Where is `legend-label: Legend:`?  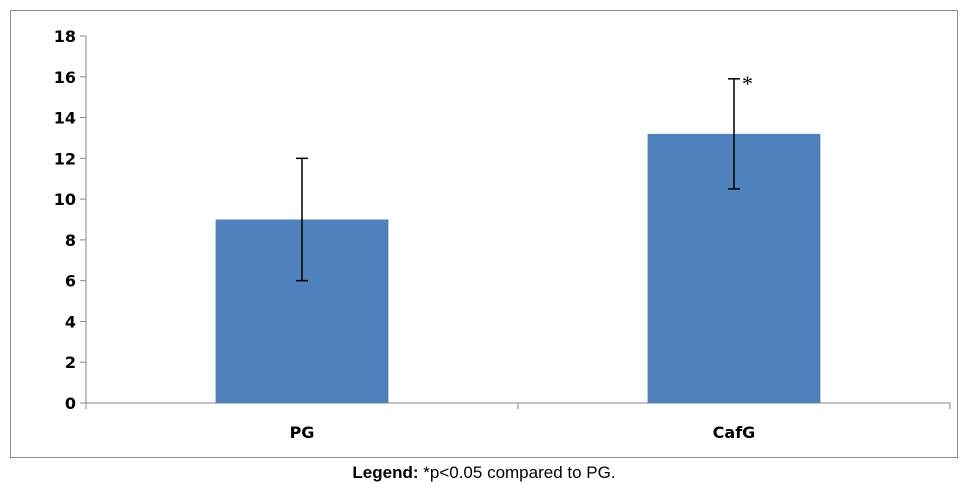
legend-label: Legend: is located at coordinates (385, 472).